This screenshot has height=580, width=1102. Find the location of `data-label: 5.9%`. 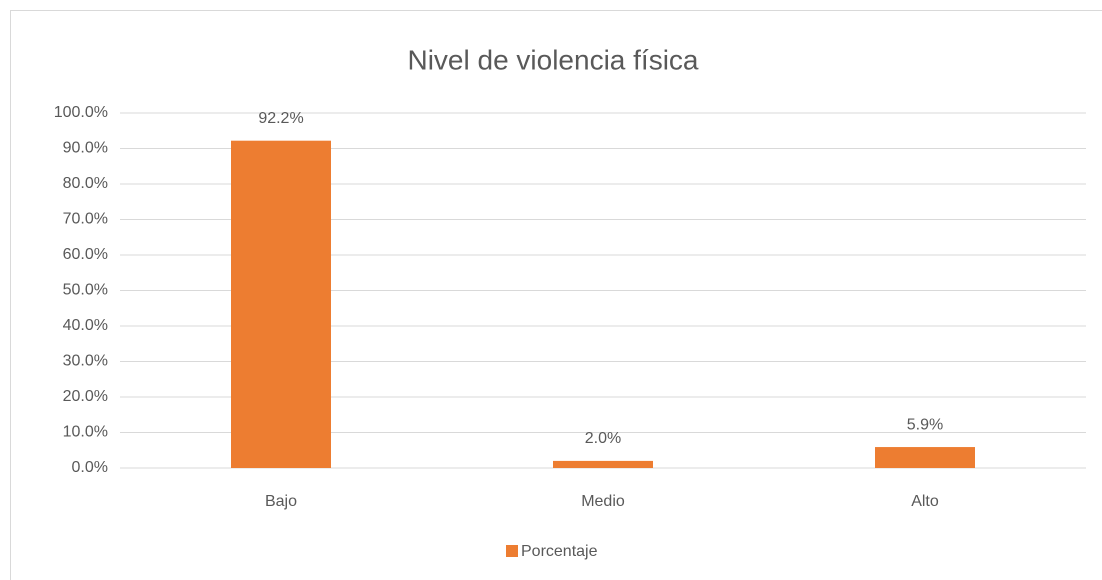

data-label: 5.9% is located at coordinates (925, 424).